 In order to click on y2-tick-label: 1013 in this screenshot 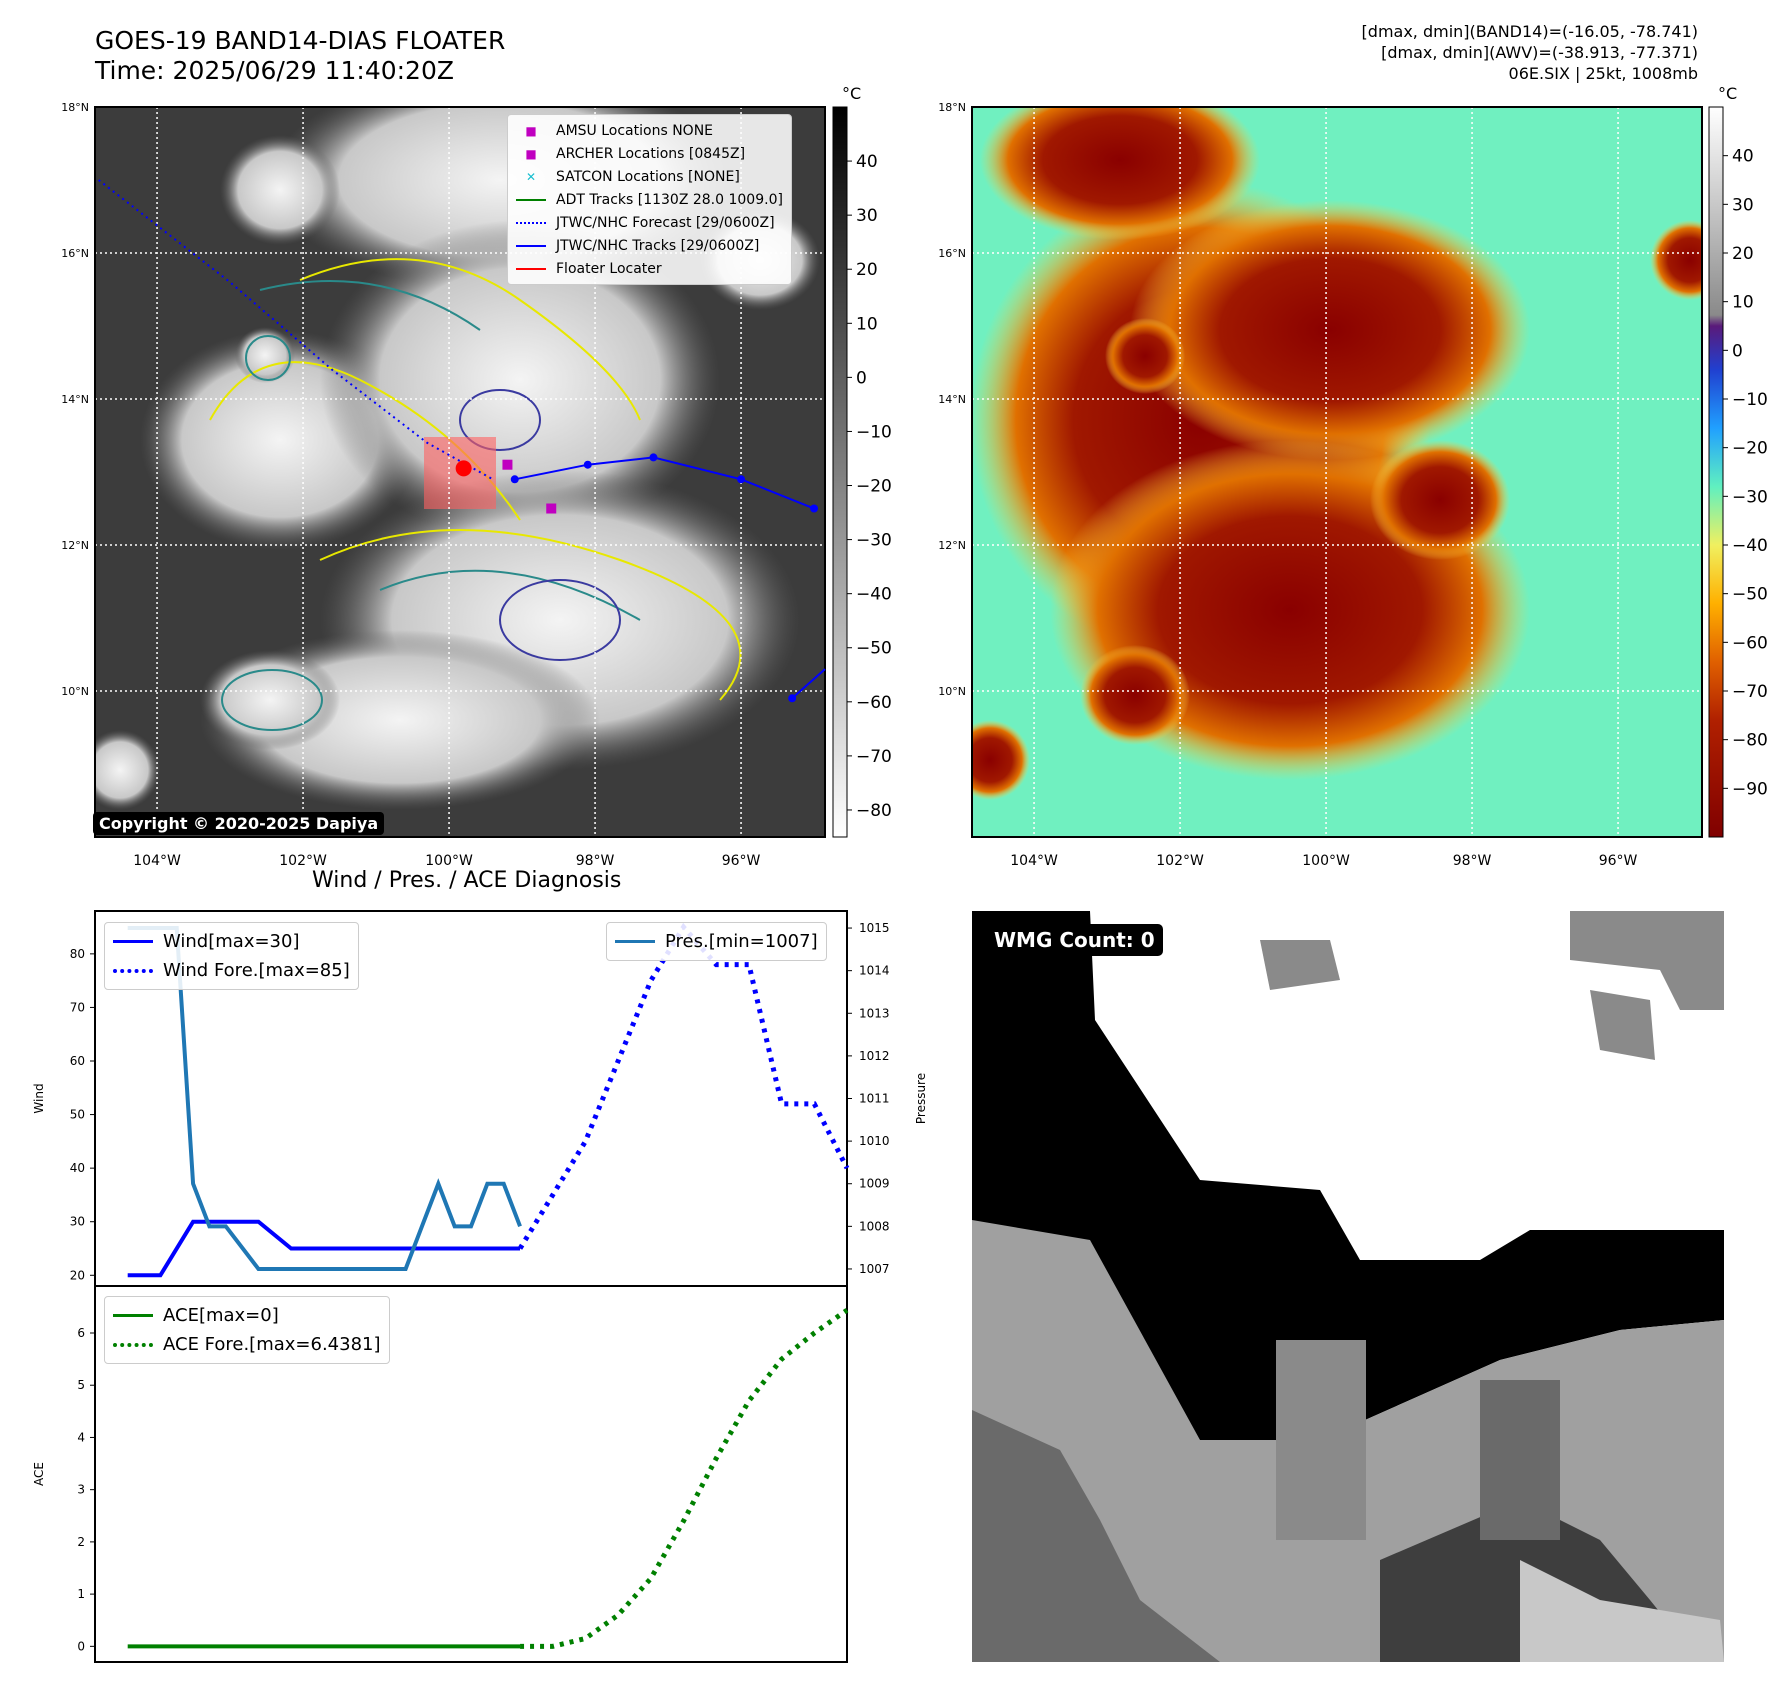, I will do `click(874, 1013)`.